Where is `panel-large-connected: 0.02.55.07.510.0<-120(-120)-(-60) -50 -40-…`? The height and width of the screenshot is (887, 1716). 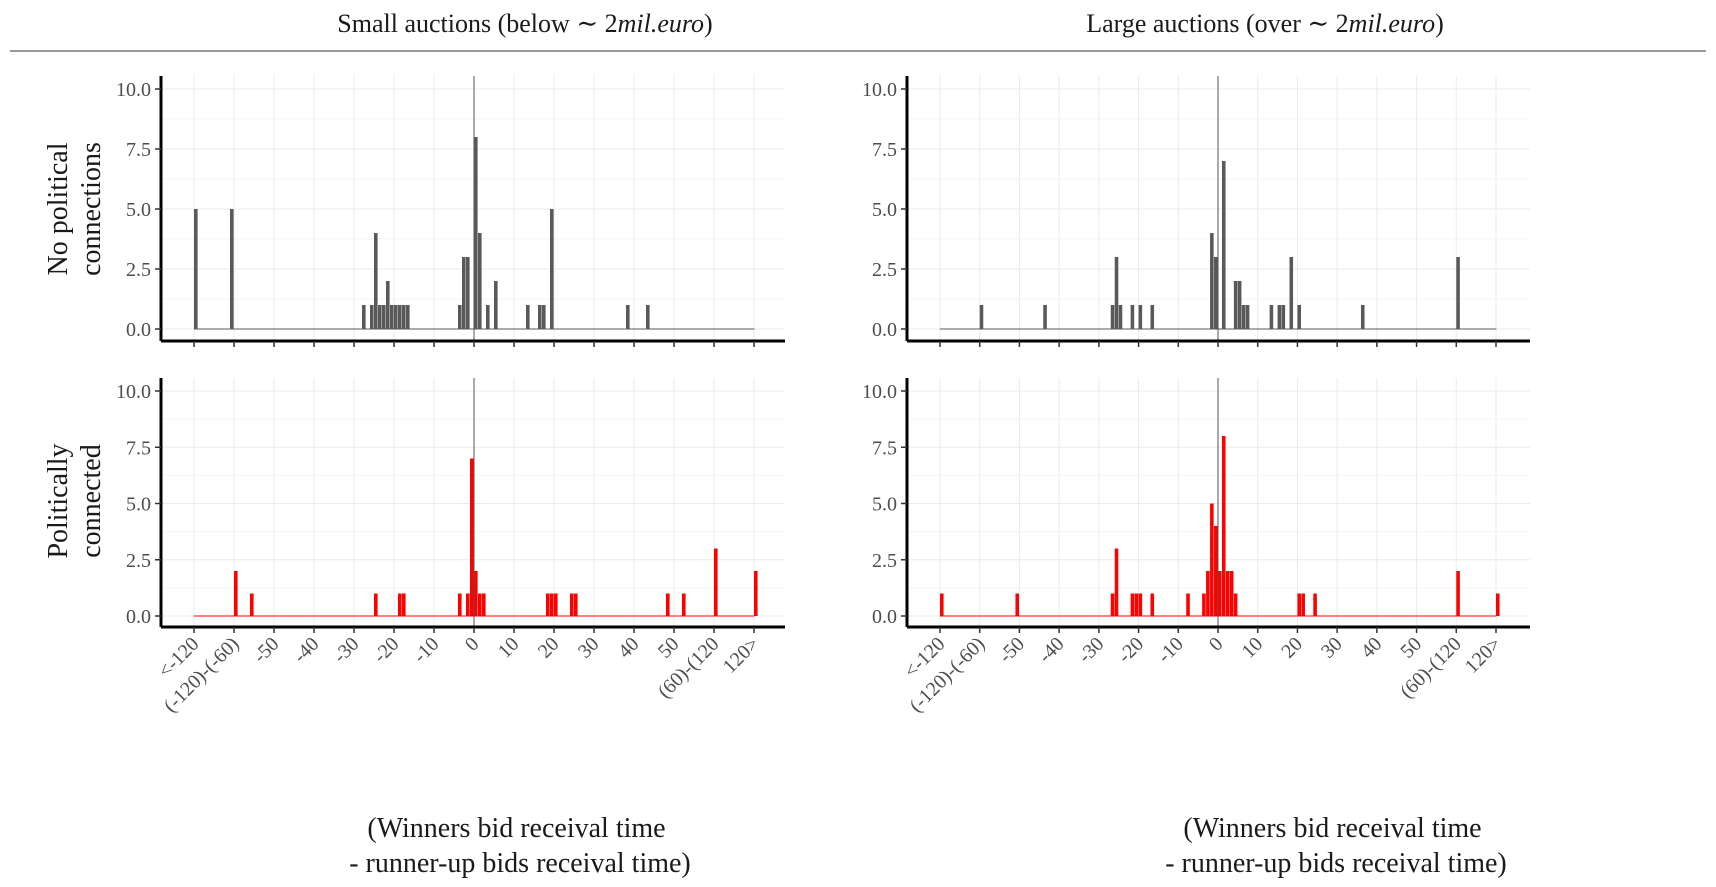
panel-large-connected: 0.02.55.07.510.0<-120(-120)-(-60) -50 -40-… is located at coordinates (1196, 547).